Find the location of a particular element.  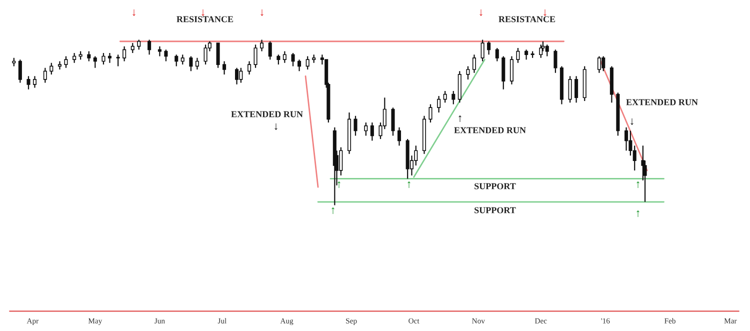

annotation: SUPPORT is located at coordinates (495, 186).